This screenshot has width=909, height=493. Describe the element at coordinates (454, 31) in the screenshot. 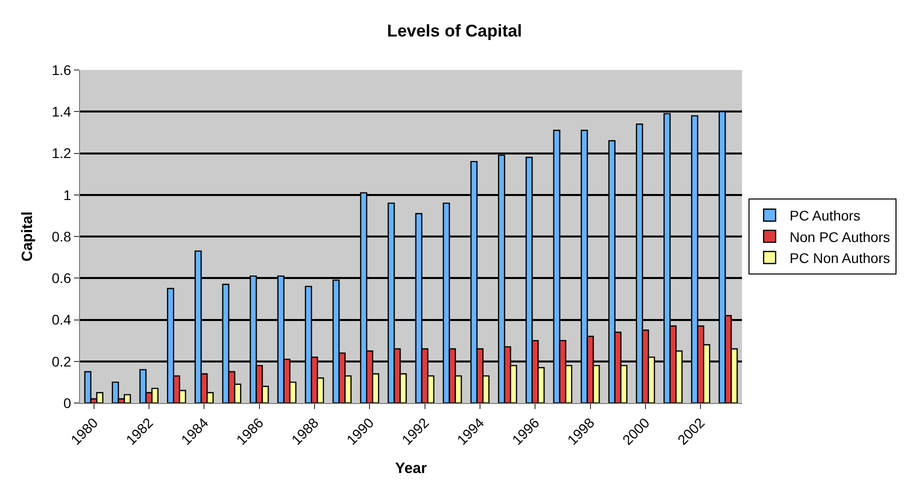

I see `chart-title: Levels of Capital` at that location.